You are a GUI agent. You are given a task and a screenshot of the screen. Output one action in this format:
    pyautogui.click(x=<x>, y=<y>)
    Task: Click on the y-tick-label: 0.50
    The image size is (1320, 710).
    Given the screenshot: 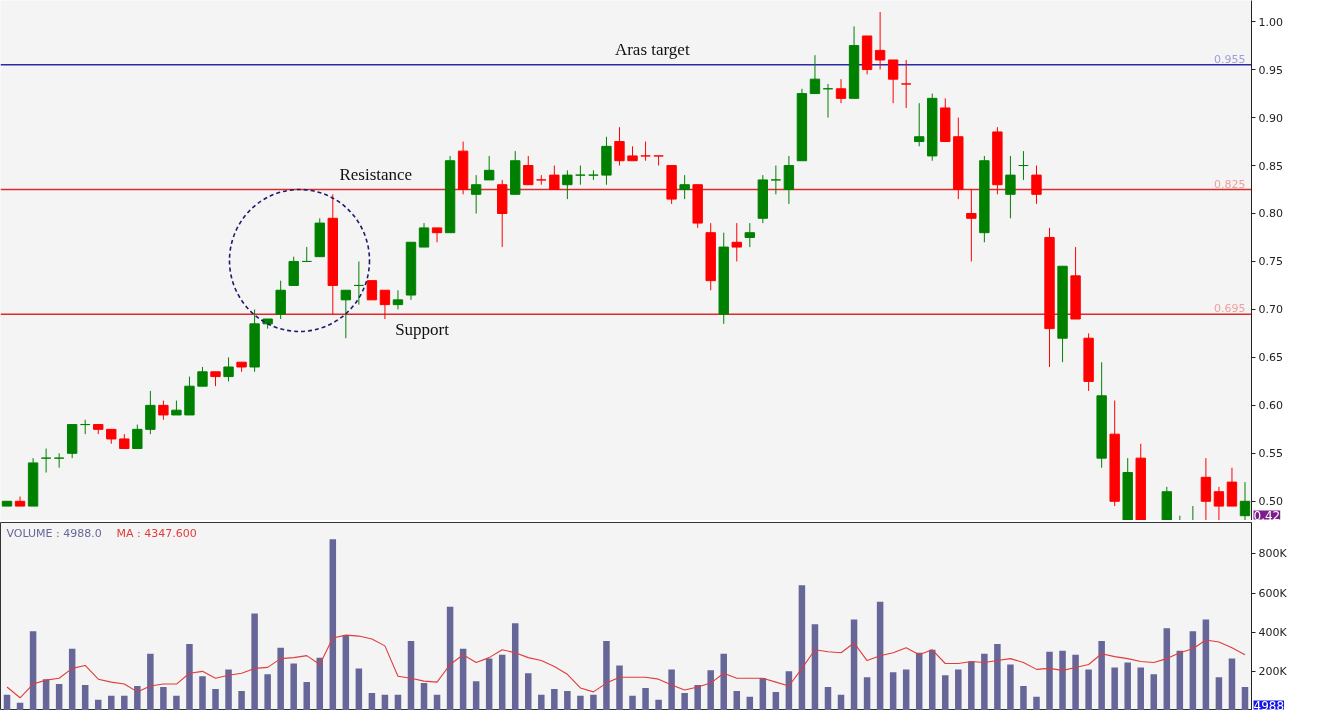 What is the action you would take?
    pyautogui.click(x=1270, y=502)
    